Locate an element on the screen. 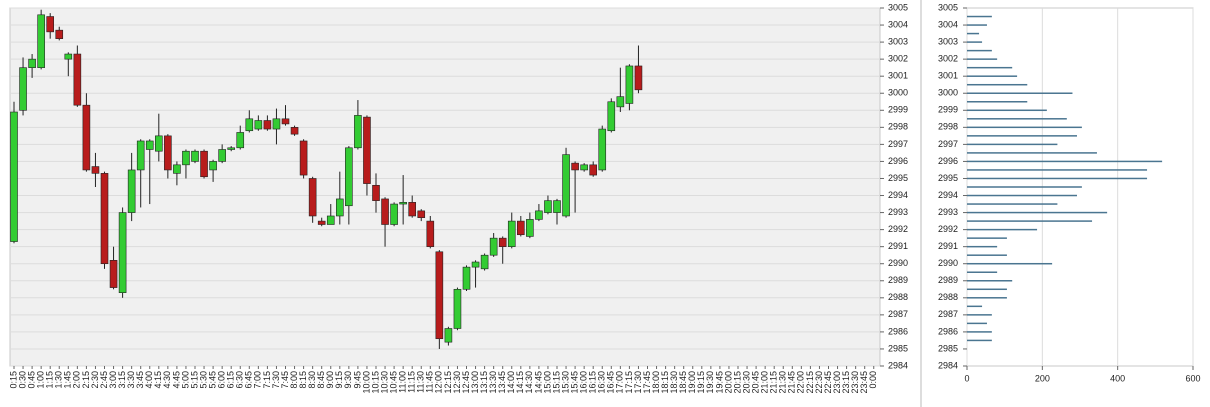 Image resolution: width=1210 pixels, height=407 pixels. y-tick-label: 3004 is located at coordinates (948, 24).